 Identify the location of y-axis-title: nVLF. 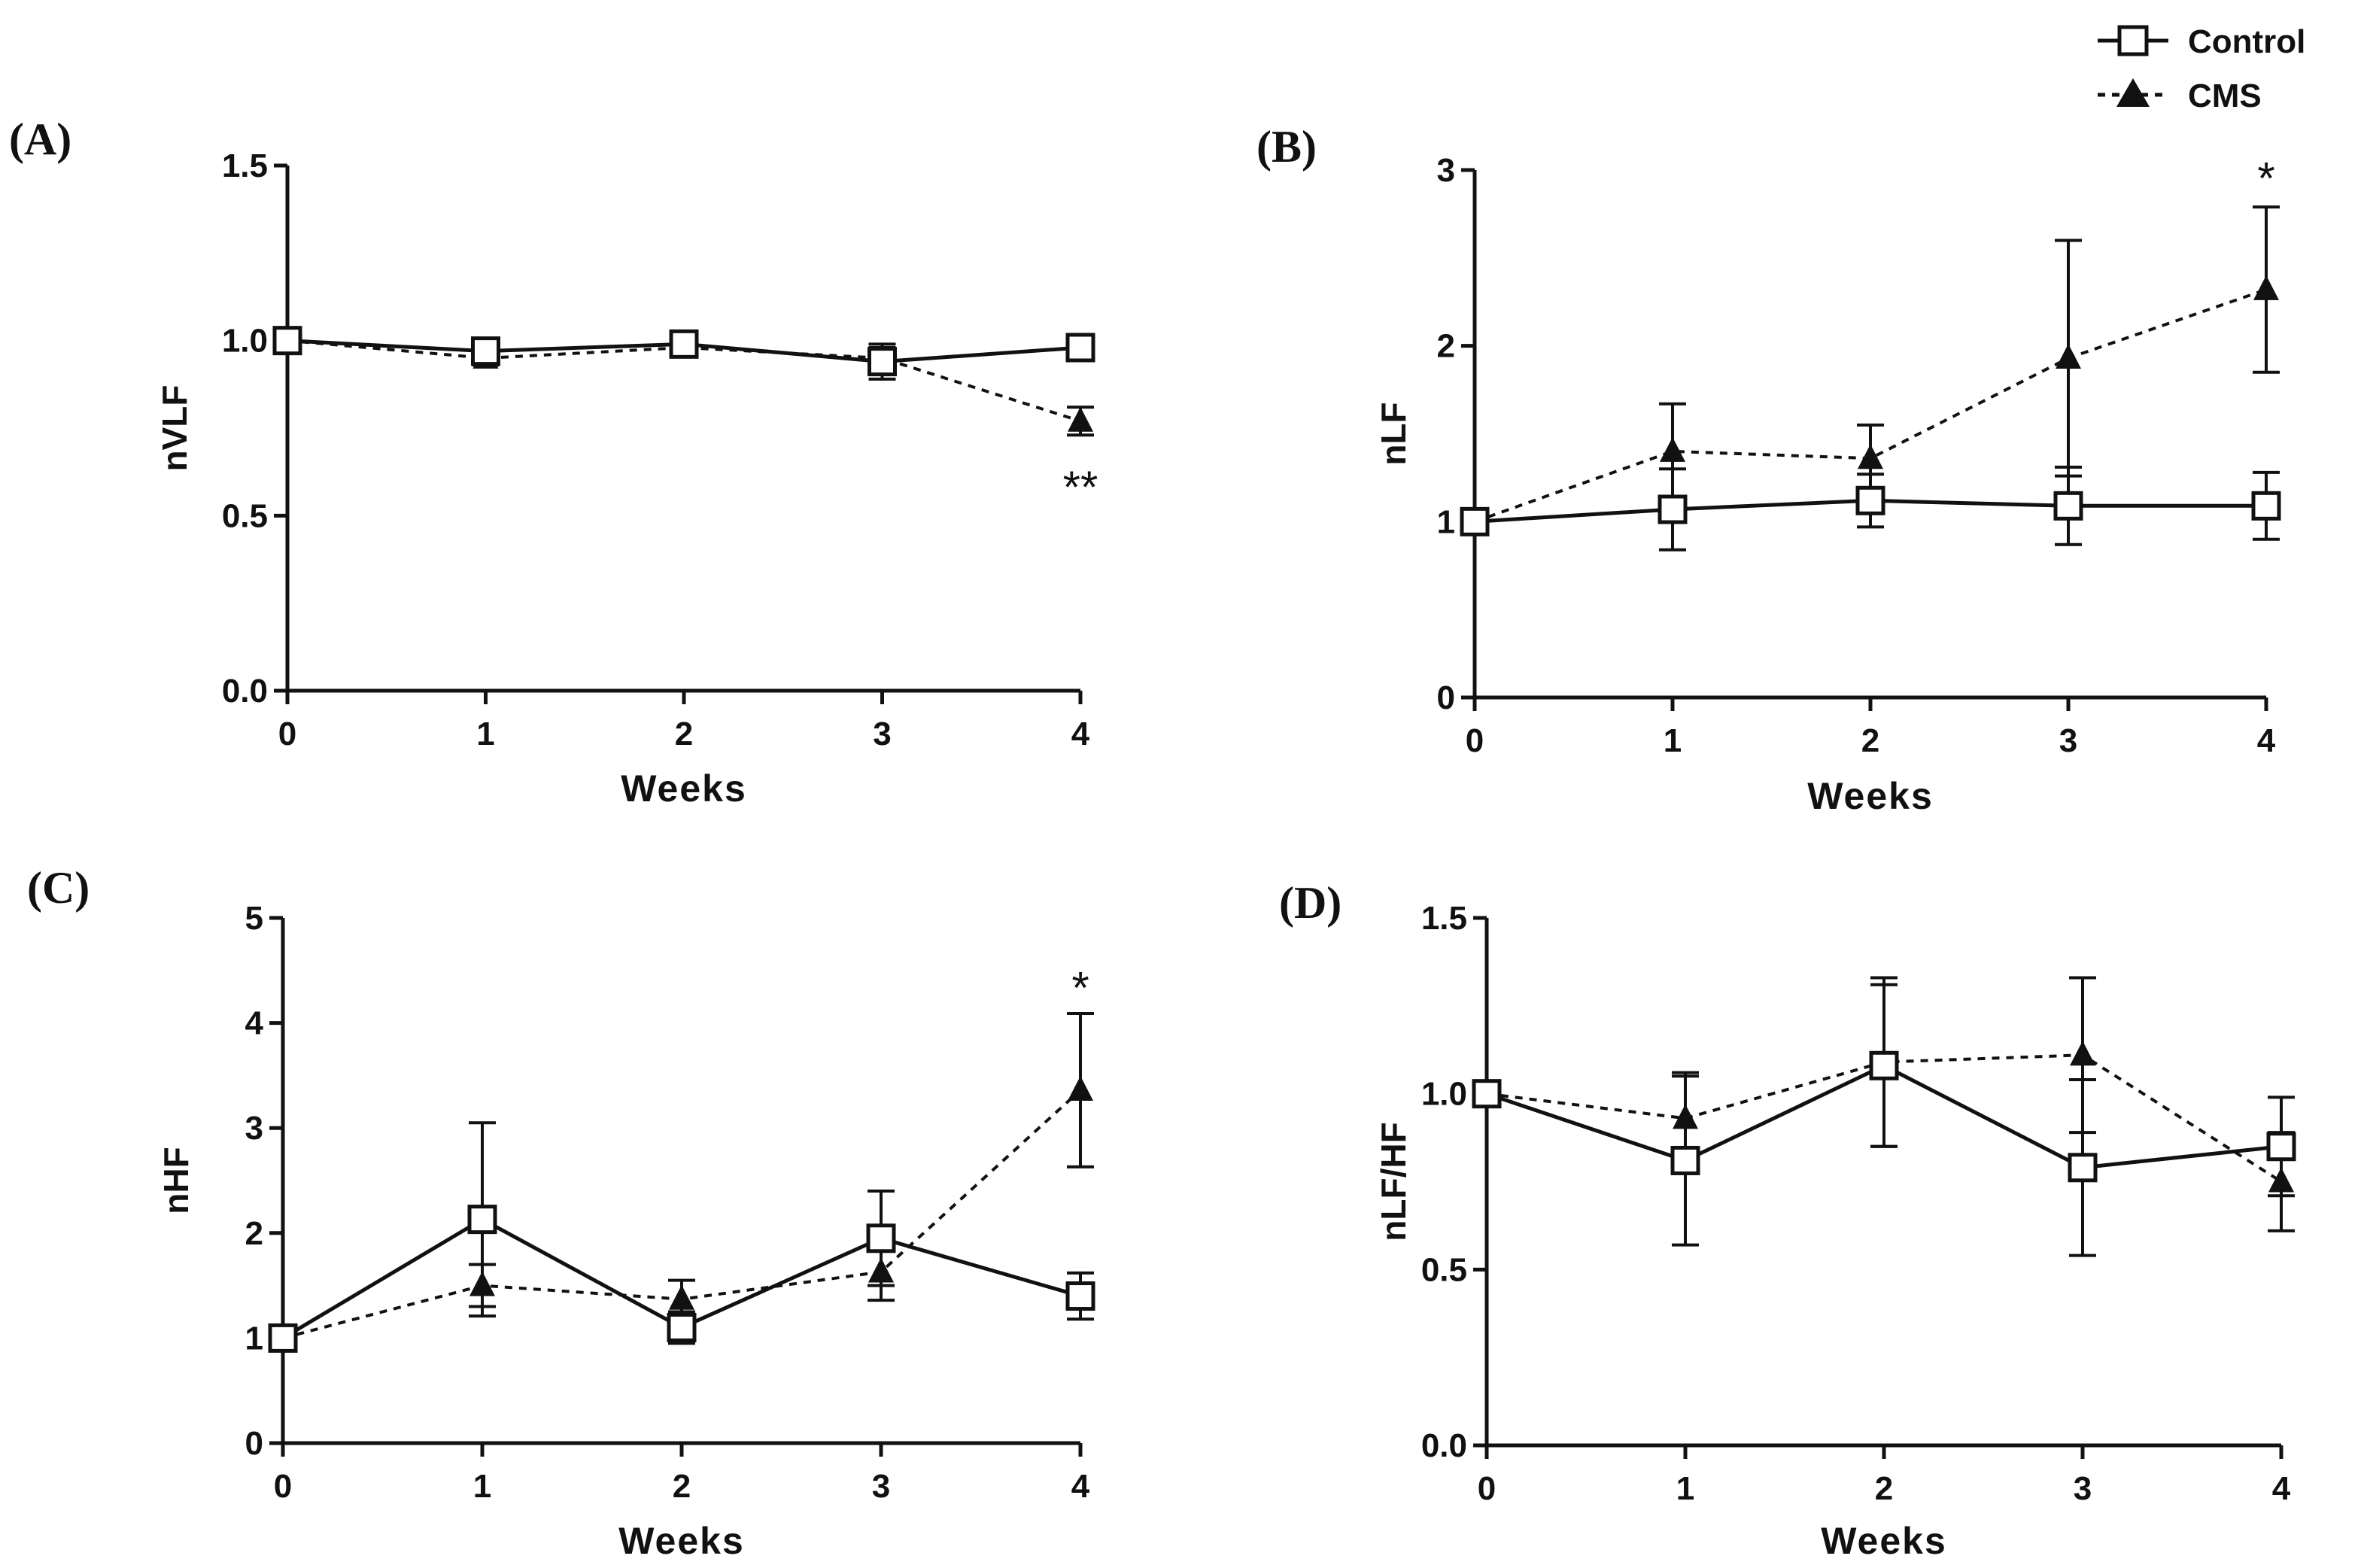
(174, 428).